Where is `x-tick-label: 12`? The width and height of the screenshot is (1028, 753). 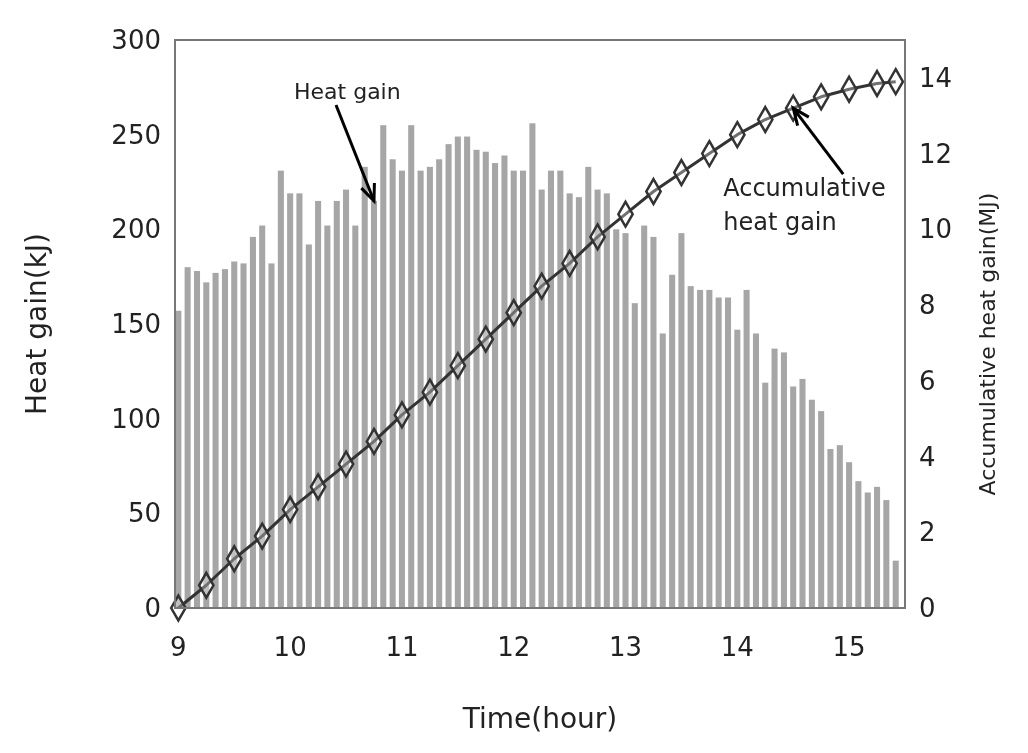
x-tick-label: 12 is located at coordinates (514, 647).